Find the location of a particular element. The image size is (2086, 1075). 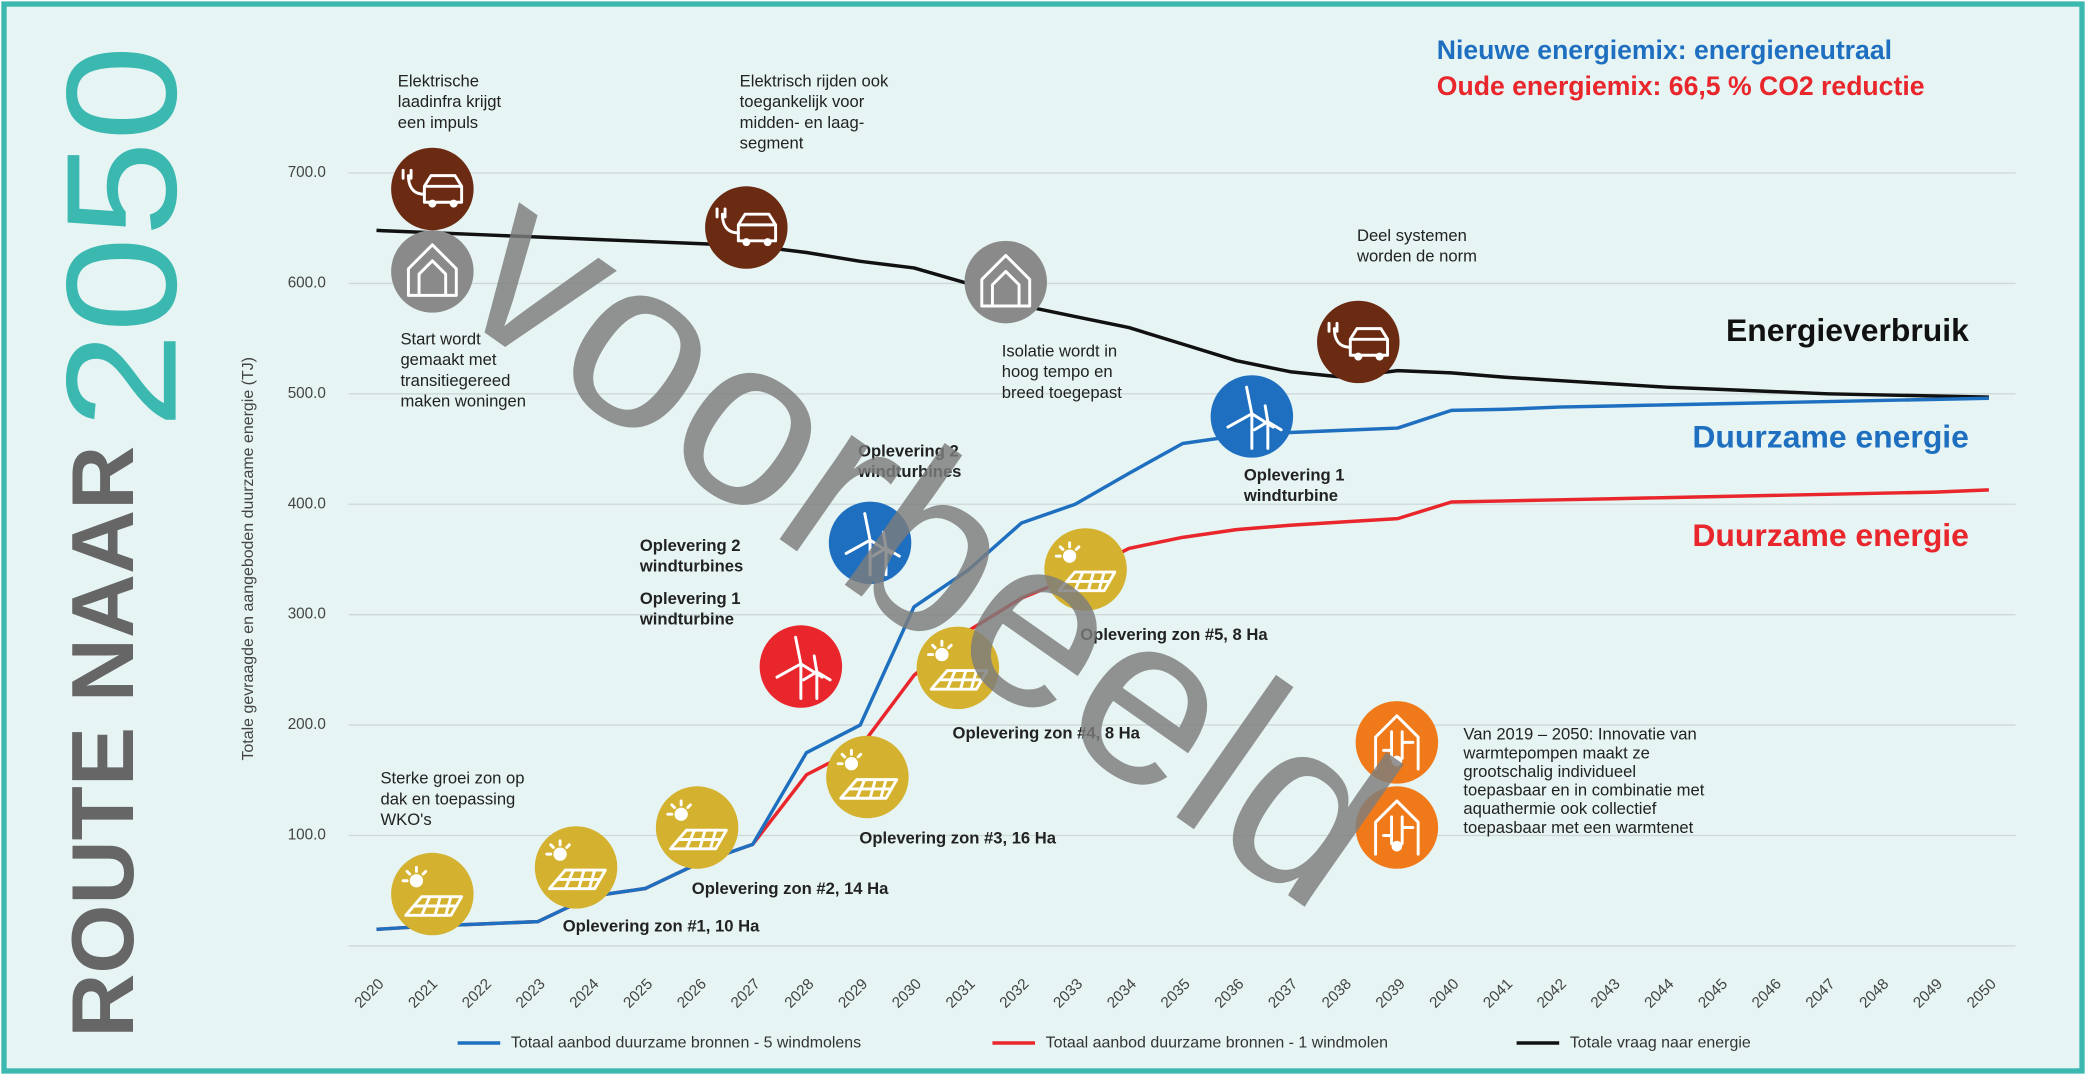

mix-legend: Oude energiemix: 66,5 % CO2 reductie is located at coordinates (1681, 86).